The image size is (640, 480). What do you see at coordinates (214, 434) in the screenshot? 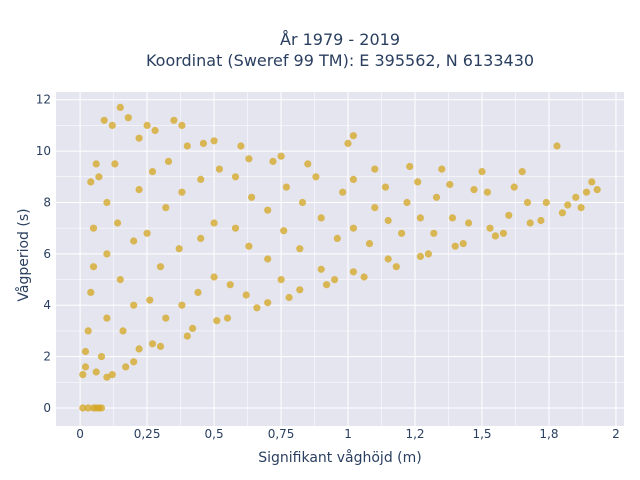
I see `x-tick-label: 0,5` at bounding box center [214, 434].